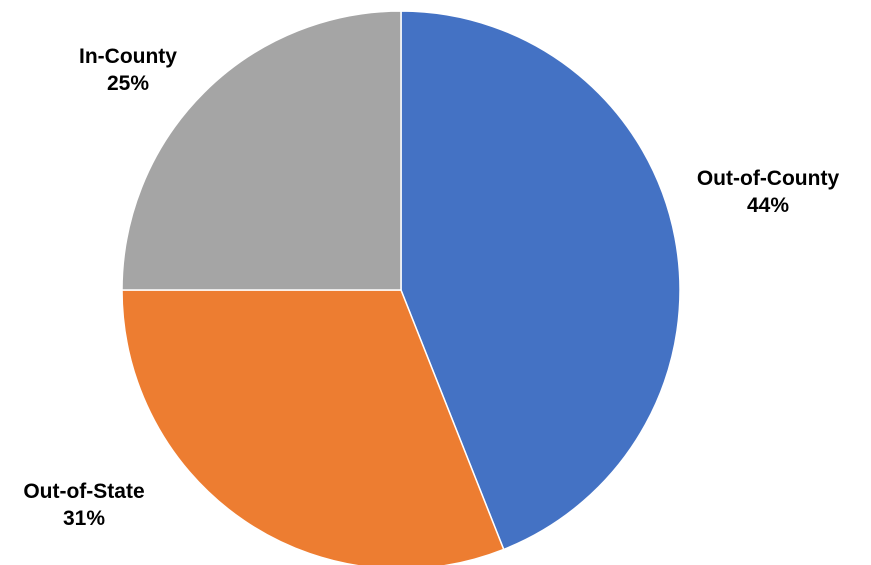  Describe the element at coordinates (768, 205) in the screenshot. I see `slice-value-label: 44%` at that location.